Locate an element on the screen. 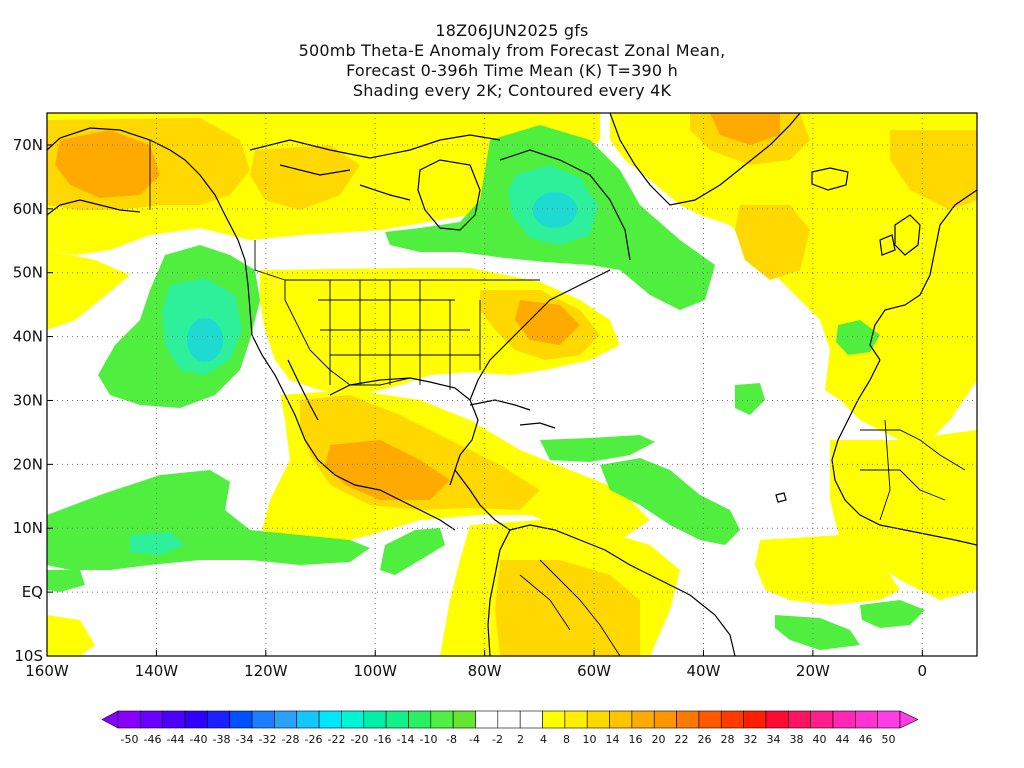  colorbar-label: -50 is located at coordinates (130, 739).